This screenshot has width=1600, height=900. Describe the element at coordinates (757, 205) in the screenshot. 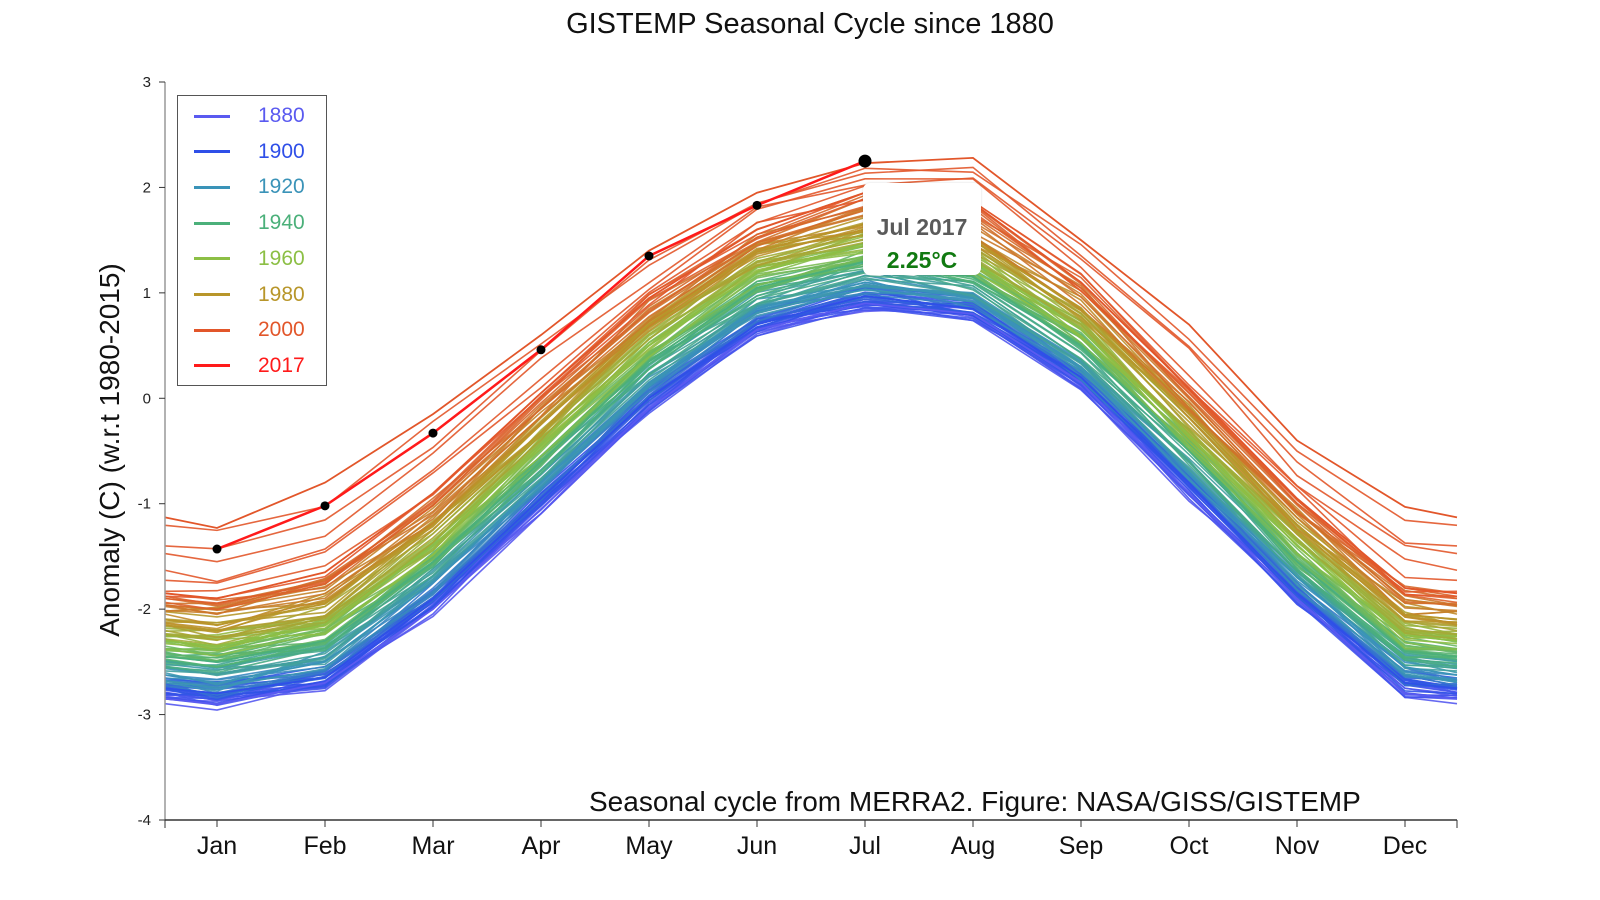

I see `data-point-2017-Jun` at that location.